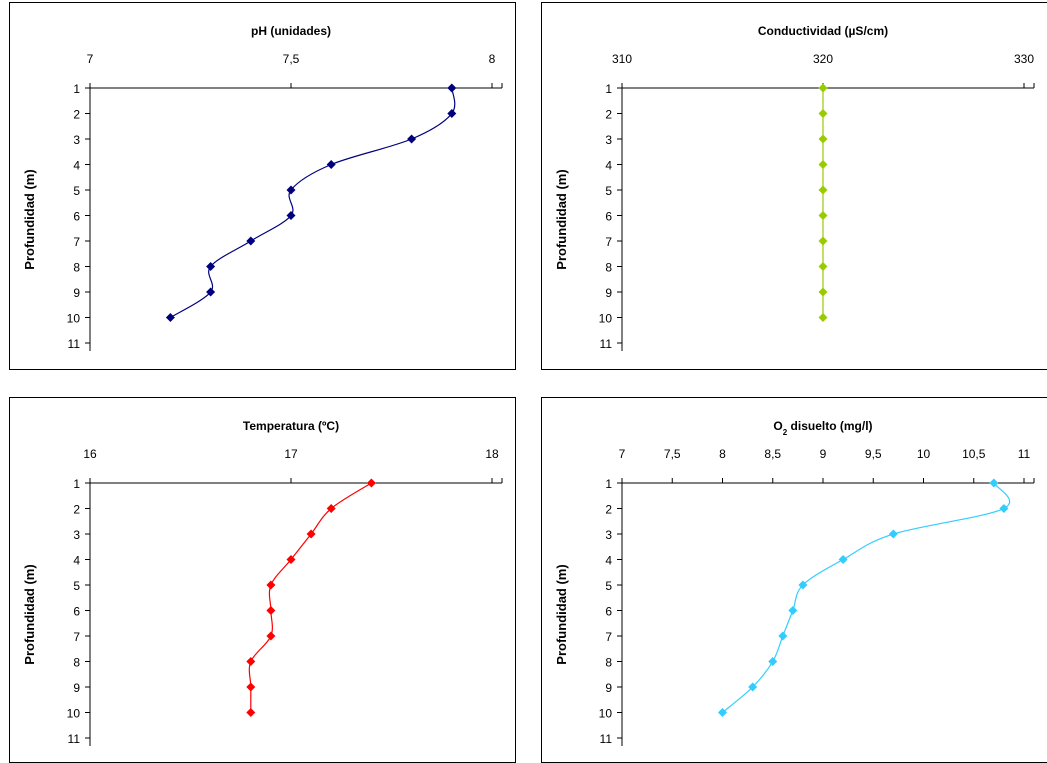 The height and width of the screenshot is (763, 1047). Describe the element at coordinates (291, 31) in the screenshot. I see `chart-title: pH (unidades)` at that location.